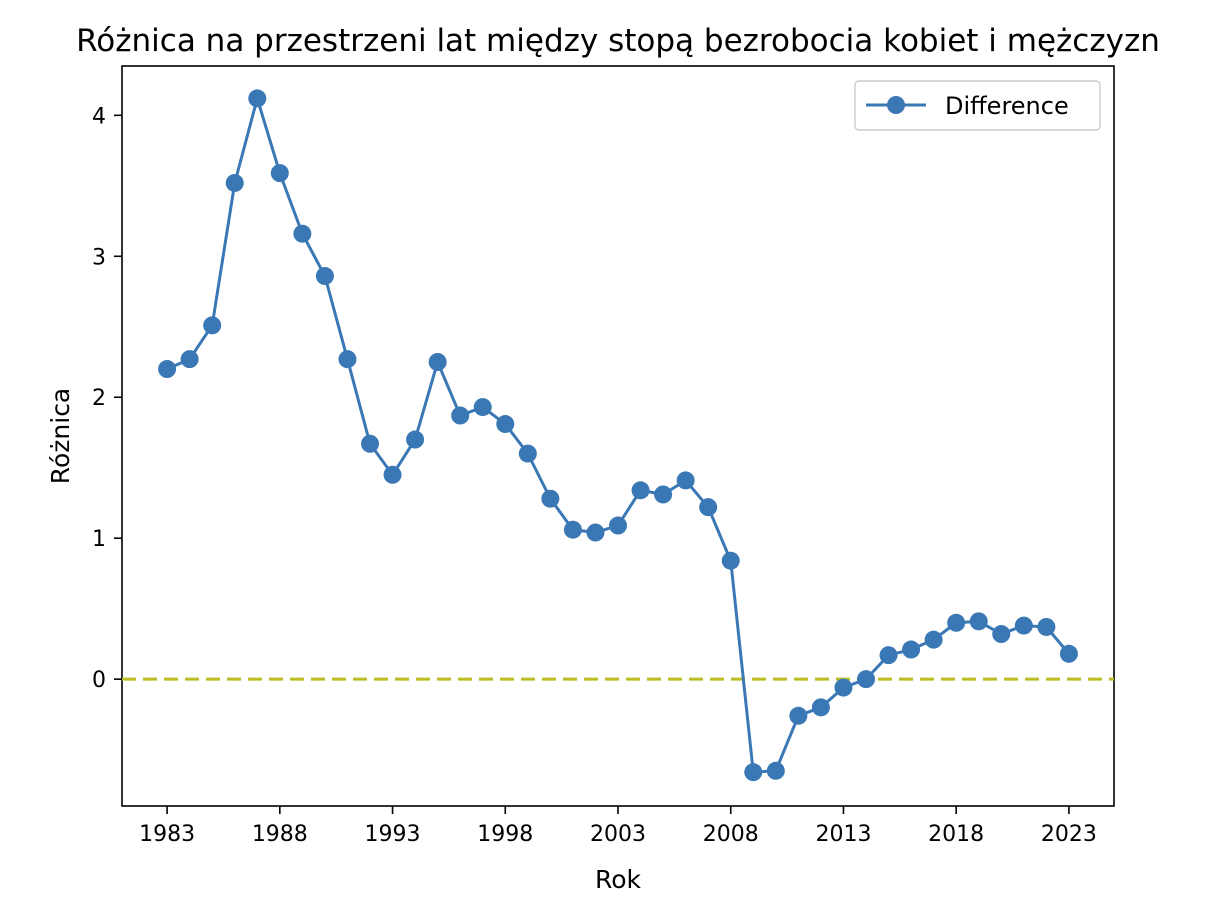  I want to click on x-tick-label: 2023, so click(1069, 834).